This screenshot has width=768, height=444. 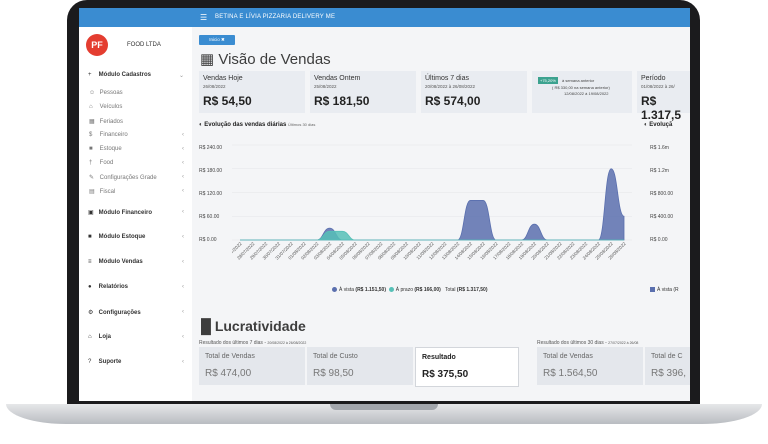 I want to click on card-total-vendas-30d: Total de Vendas R$ 1.564,50, so click(x=590, y=366).